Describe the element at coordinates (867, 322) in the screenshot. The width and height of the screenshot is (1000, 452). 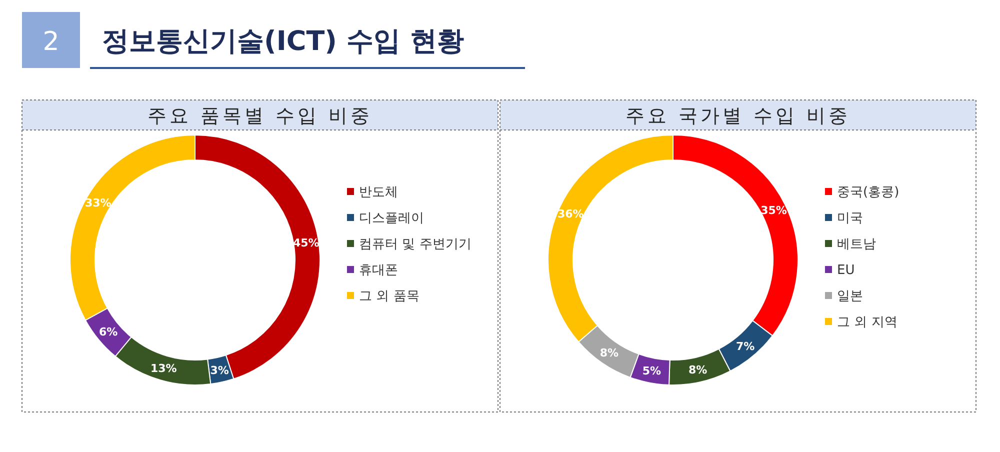
I see `legend-label: 그 외 지역` at that location.